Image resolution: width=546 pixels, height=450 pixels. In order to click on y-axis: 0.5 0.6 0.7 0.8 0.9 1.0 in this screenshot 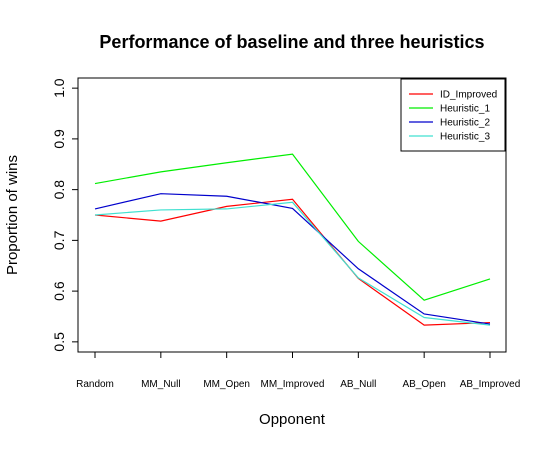, I will do `click(64, 215)`.